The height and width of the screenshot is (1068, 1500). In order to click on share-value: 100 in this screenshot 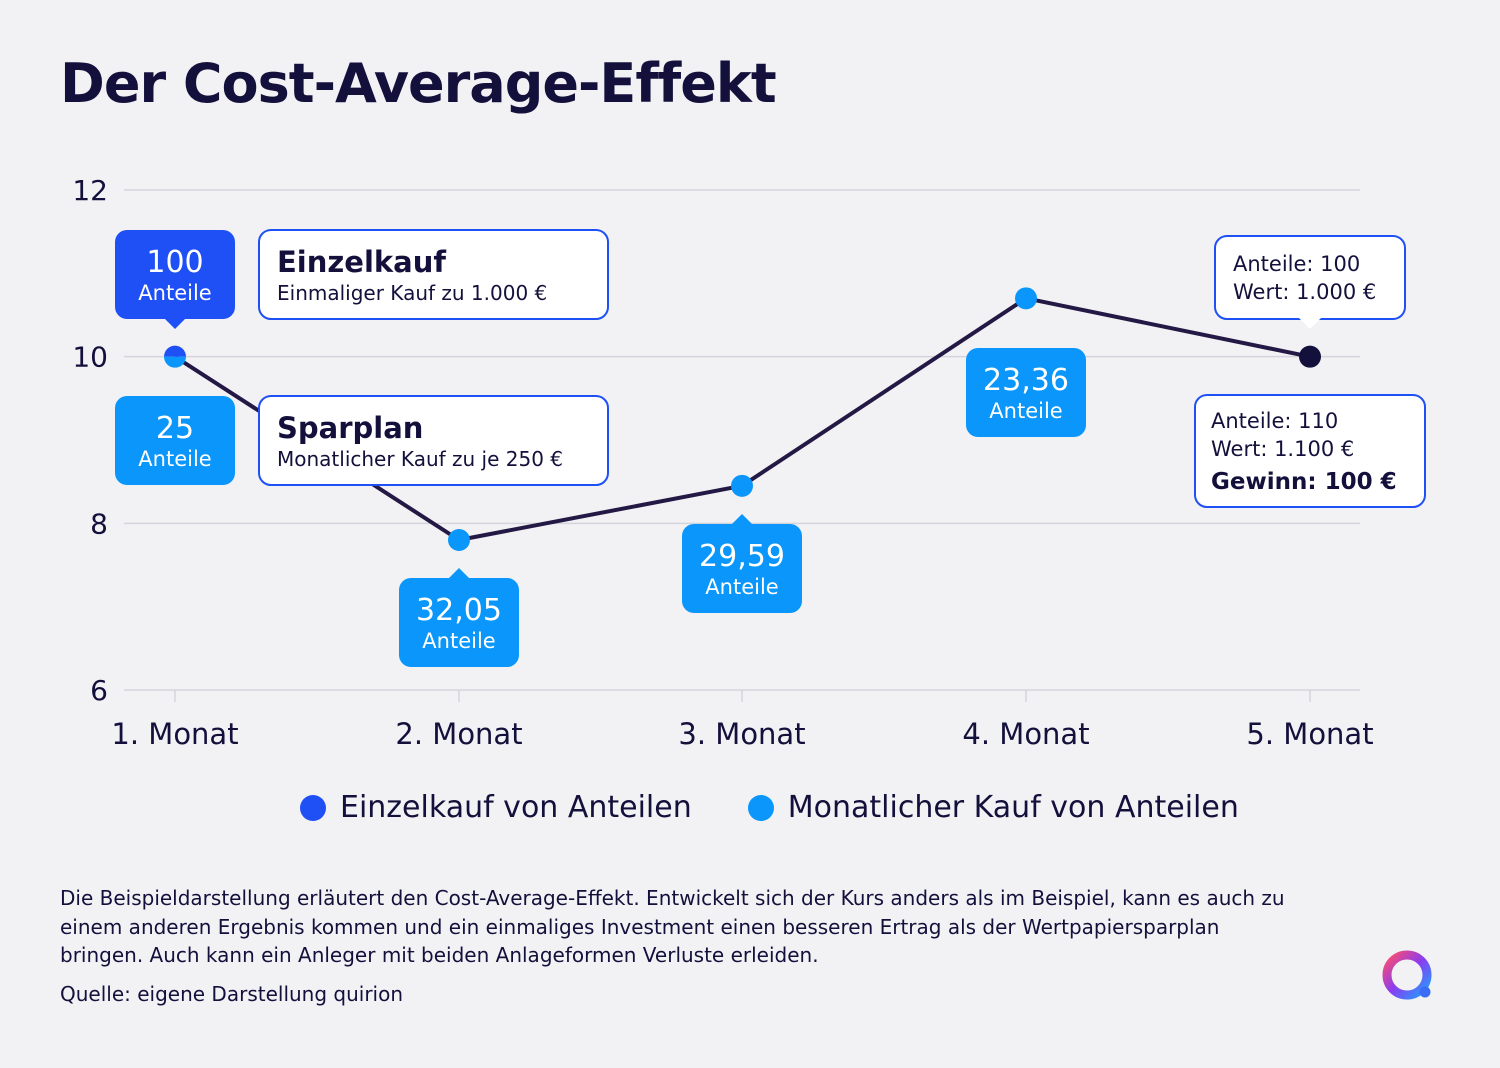, I will do `click(174, 262)`.